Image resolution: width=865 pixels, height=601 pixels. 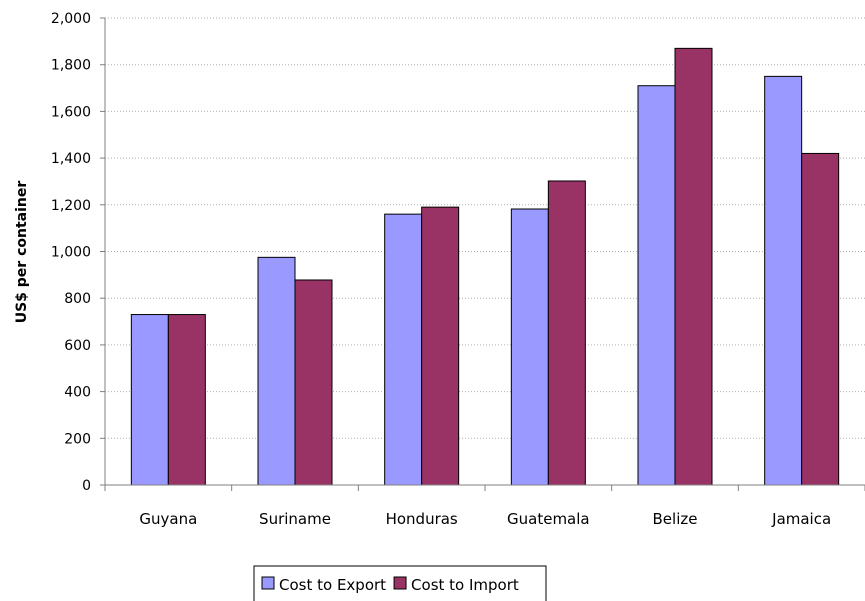 I want to click on y-tick-label: 2,000, so click(x=71, y=19).